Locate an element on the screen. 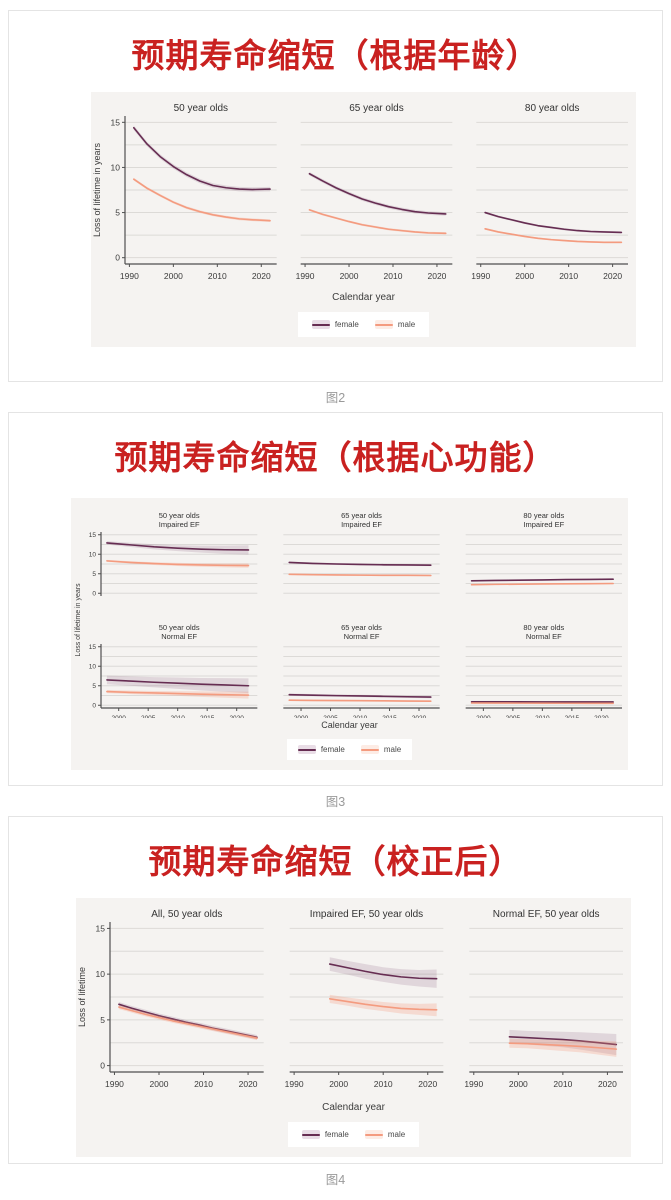  figure-3-legend: female male is located at coordinates (349, 750).